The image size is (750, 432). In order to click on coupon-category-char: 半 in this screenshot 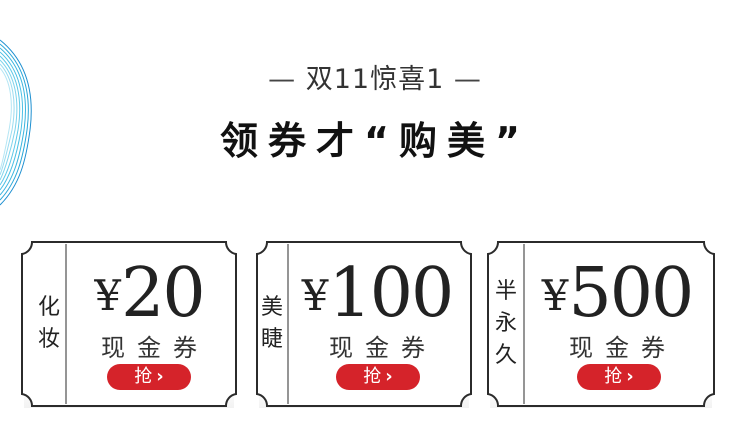, I will do `click(505, 291)`.